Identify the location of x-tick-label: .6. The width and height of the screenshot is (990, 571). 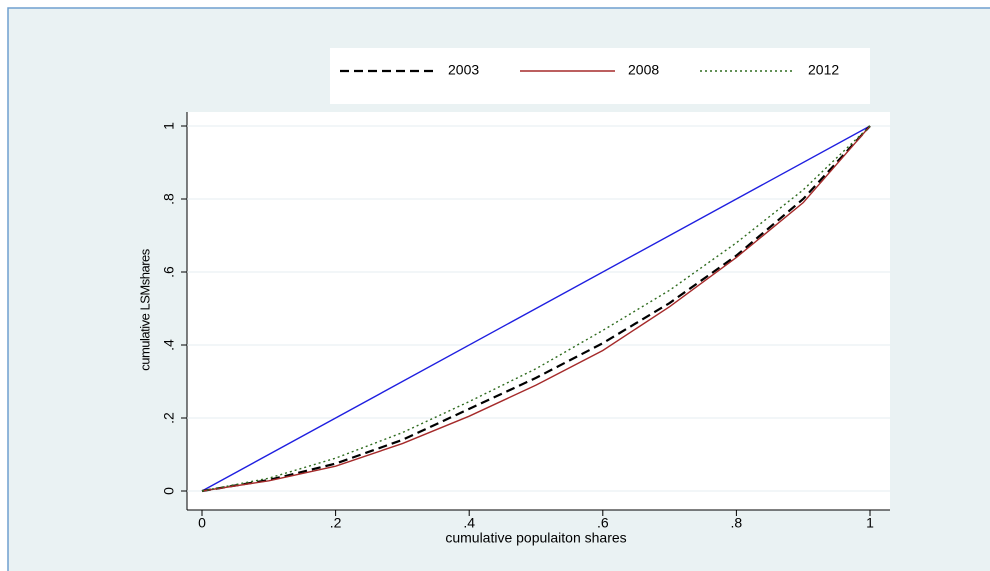
(603, 523).